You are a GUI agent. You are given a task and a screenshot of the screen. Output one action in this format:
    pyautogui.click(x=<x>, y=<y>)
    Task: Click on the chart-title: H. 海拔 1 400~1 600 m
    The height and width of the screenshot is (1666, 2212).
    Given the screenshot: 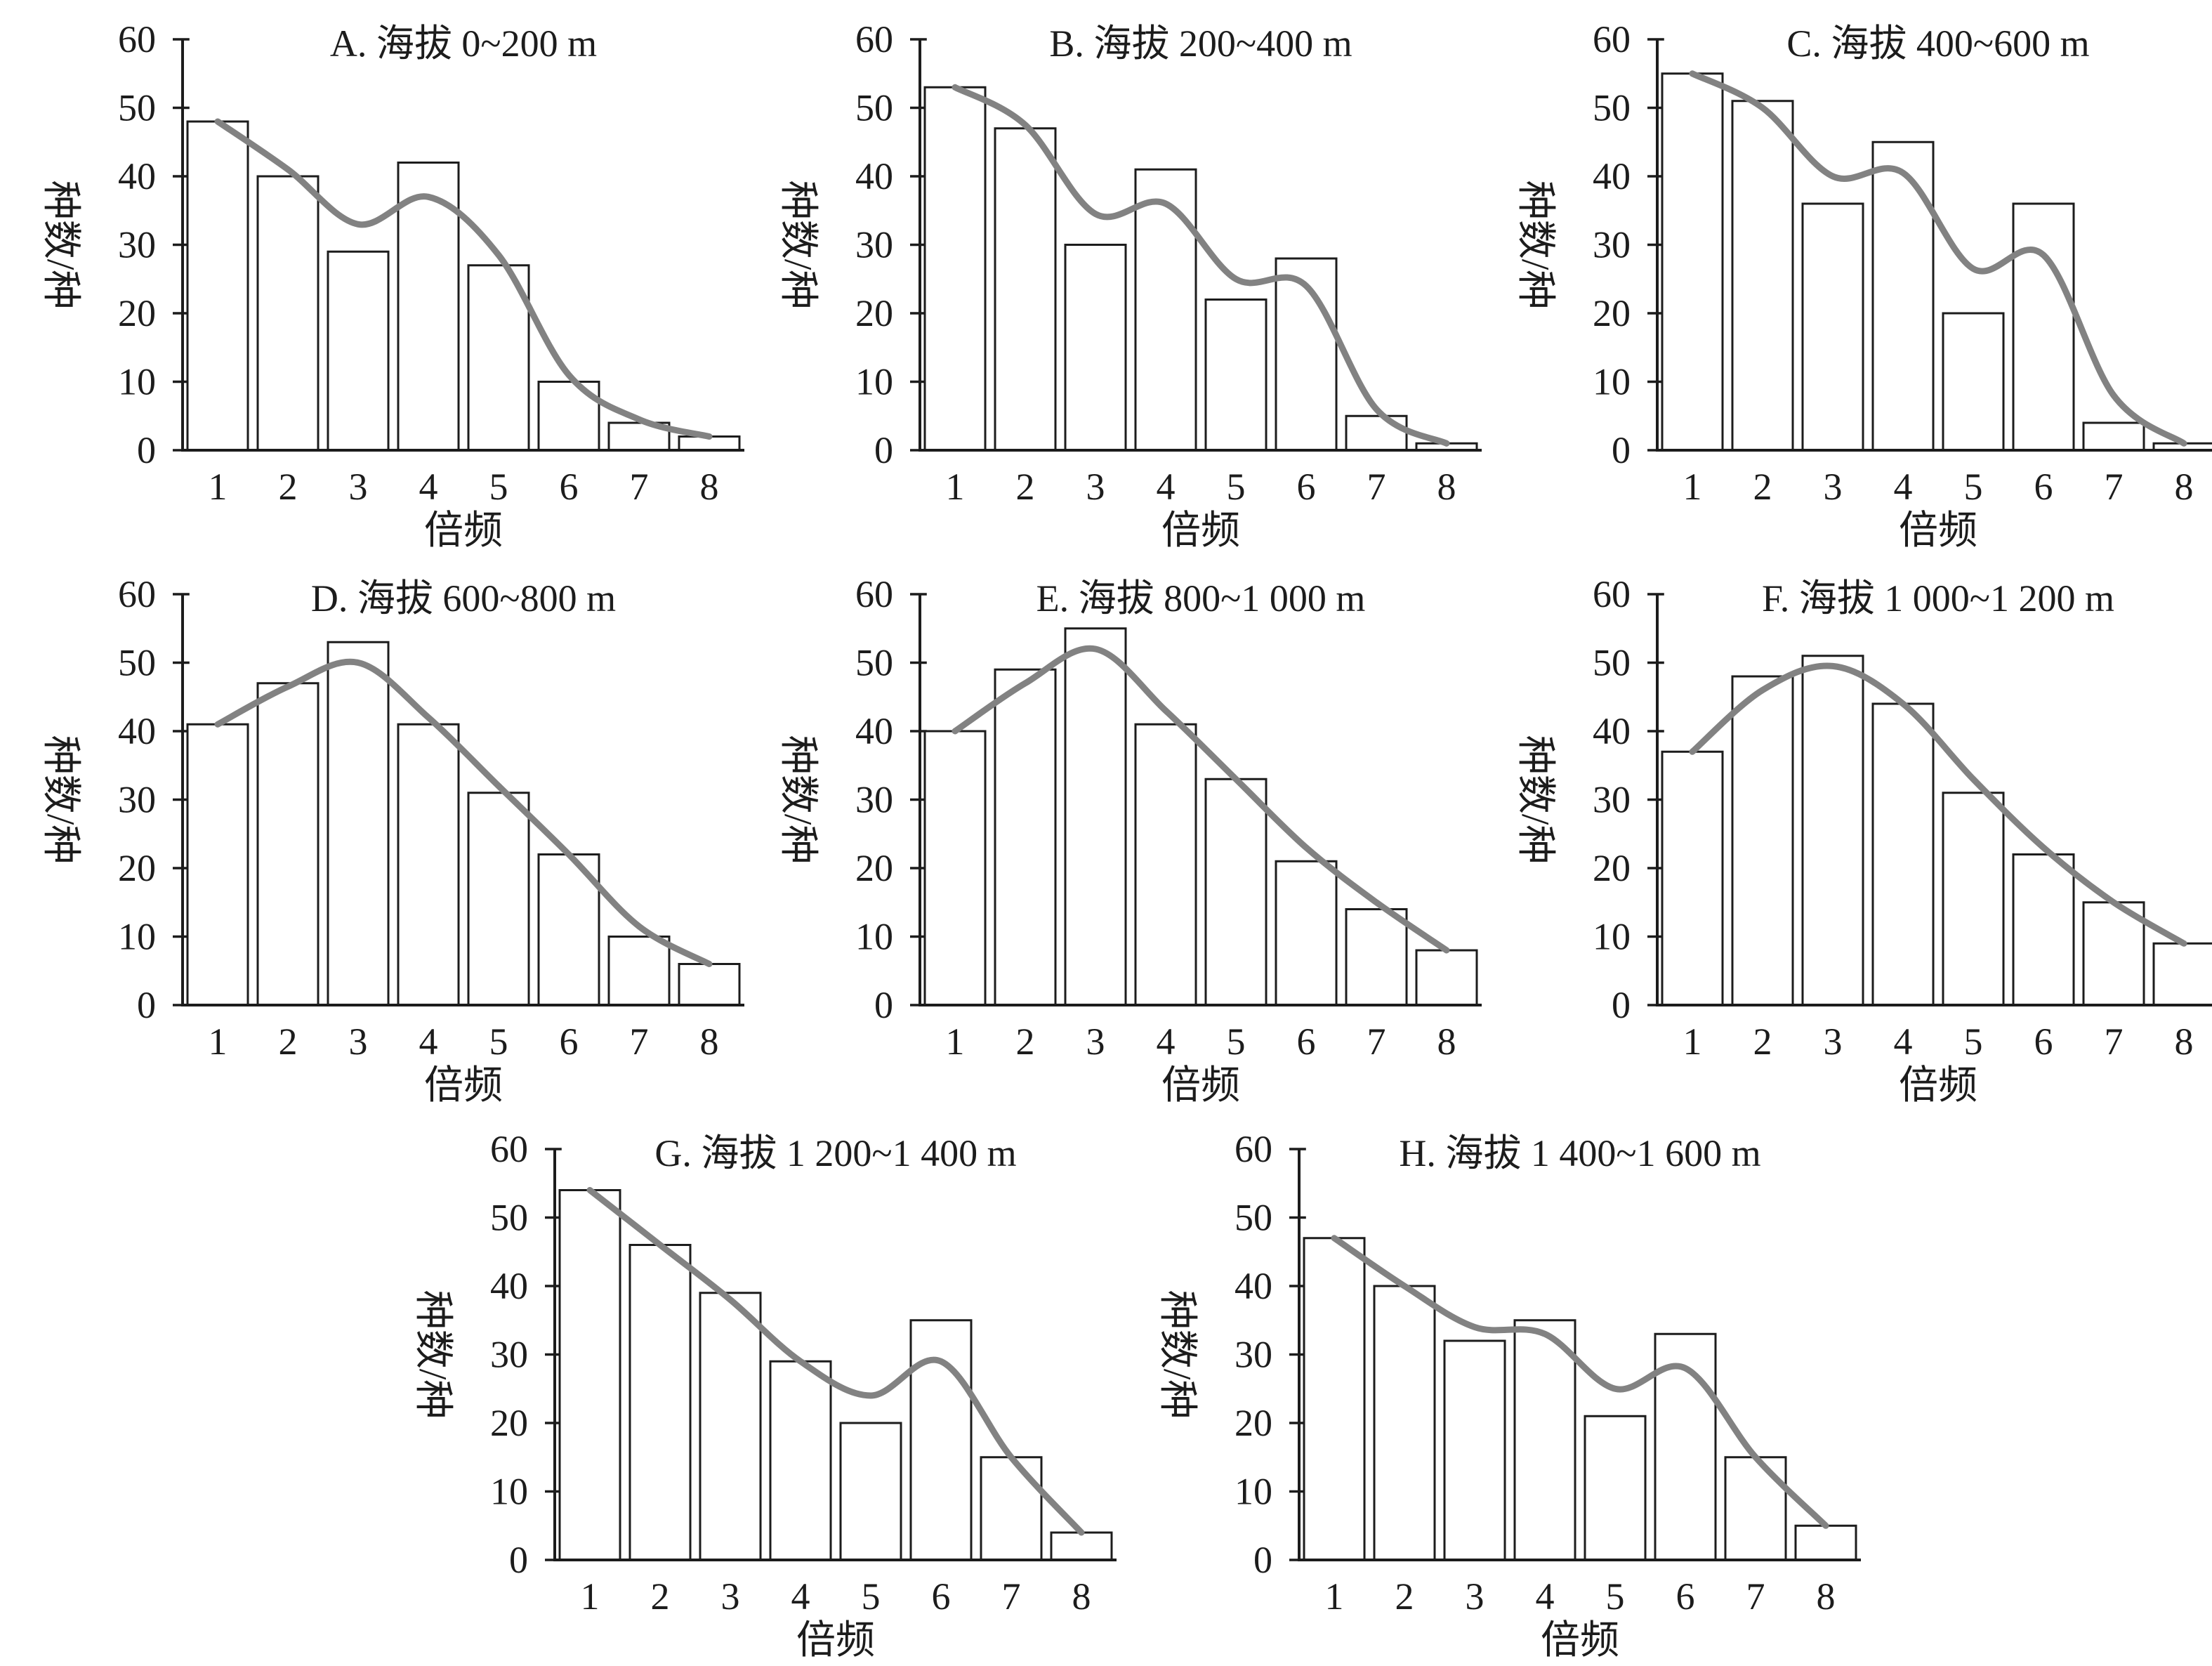 What is the action you would take?
    pyautogui.click(x=1579, y=1153)
    